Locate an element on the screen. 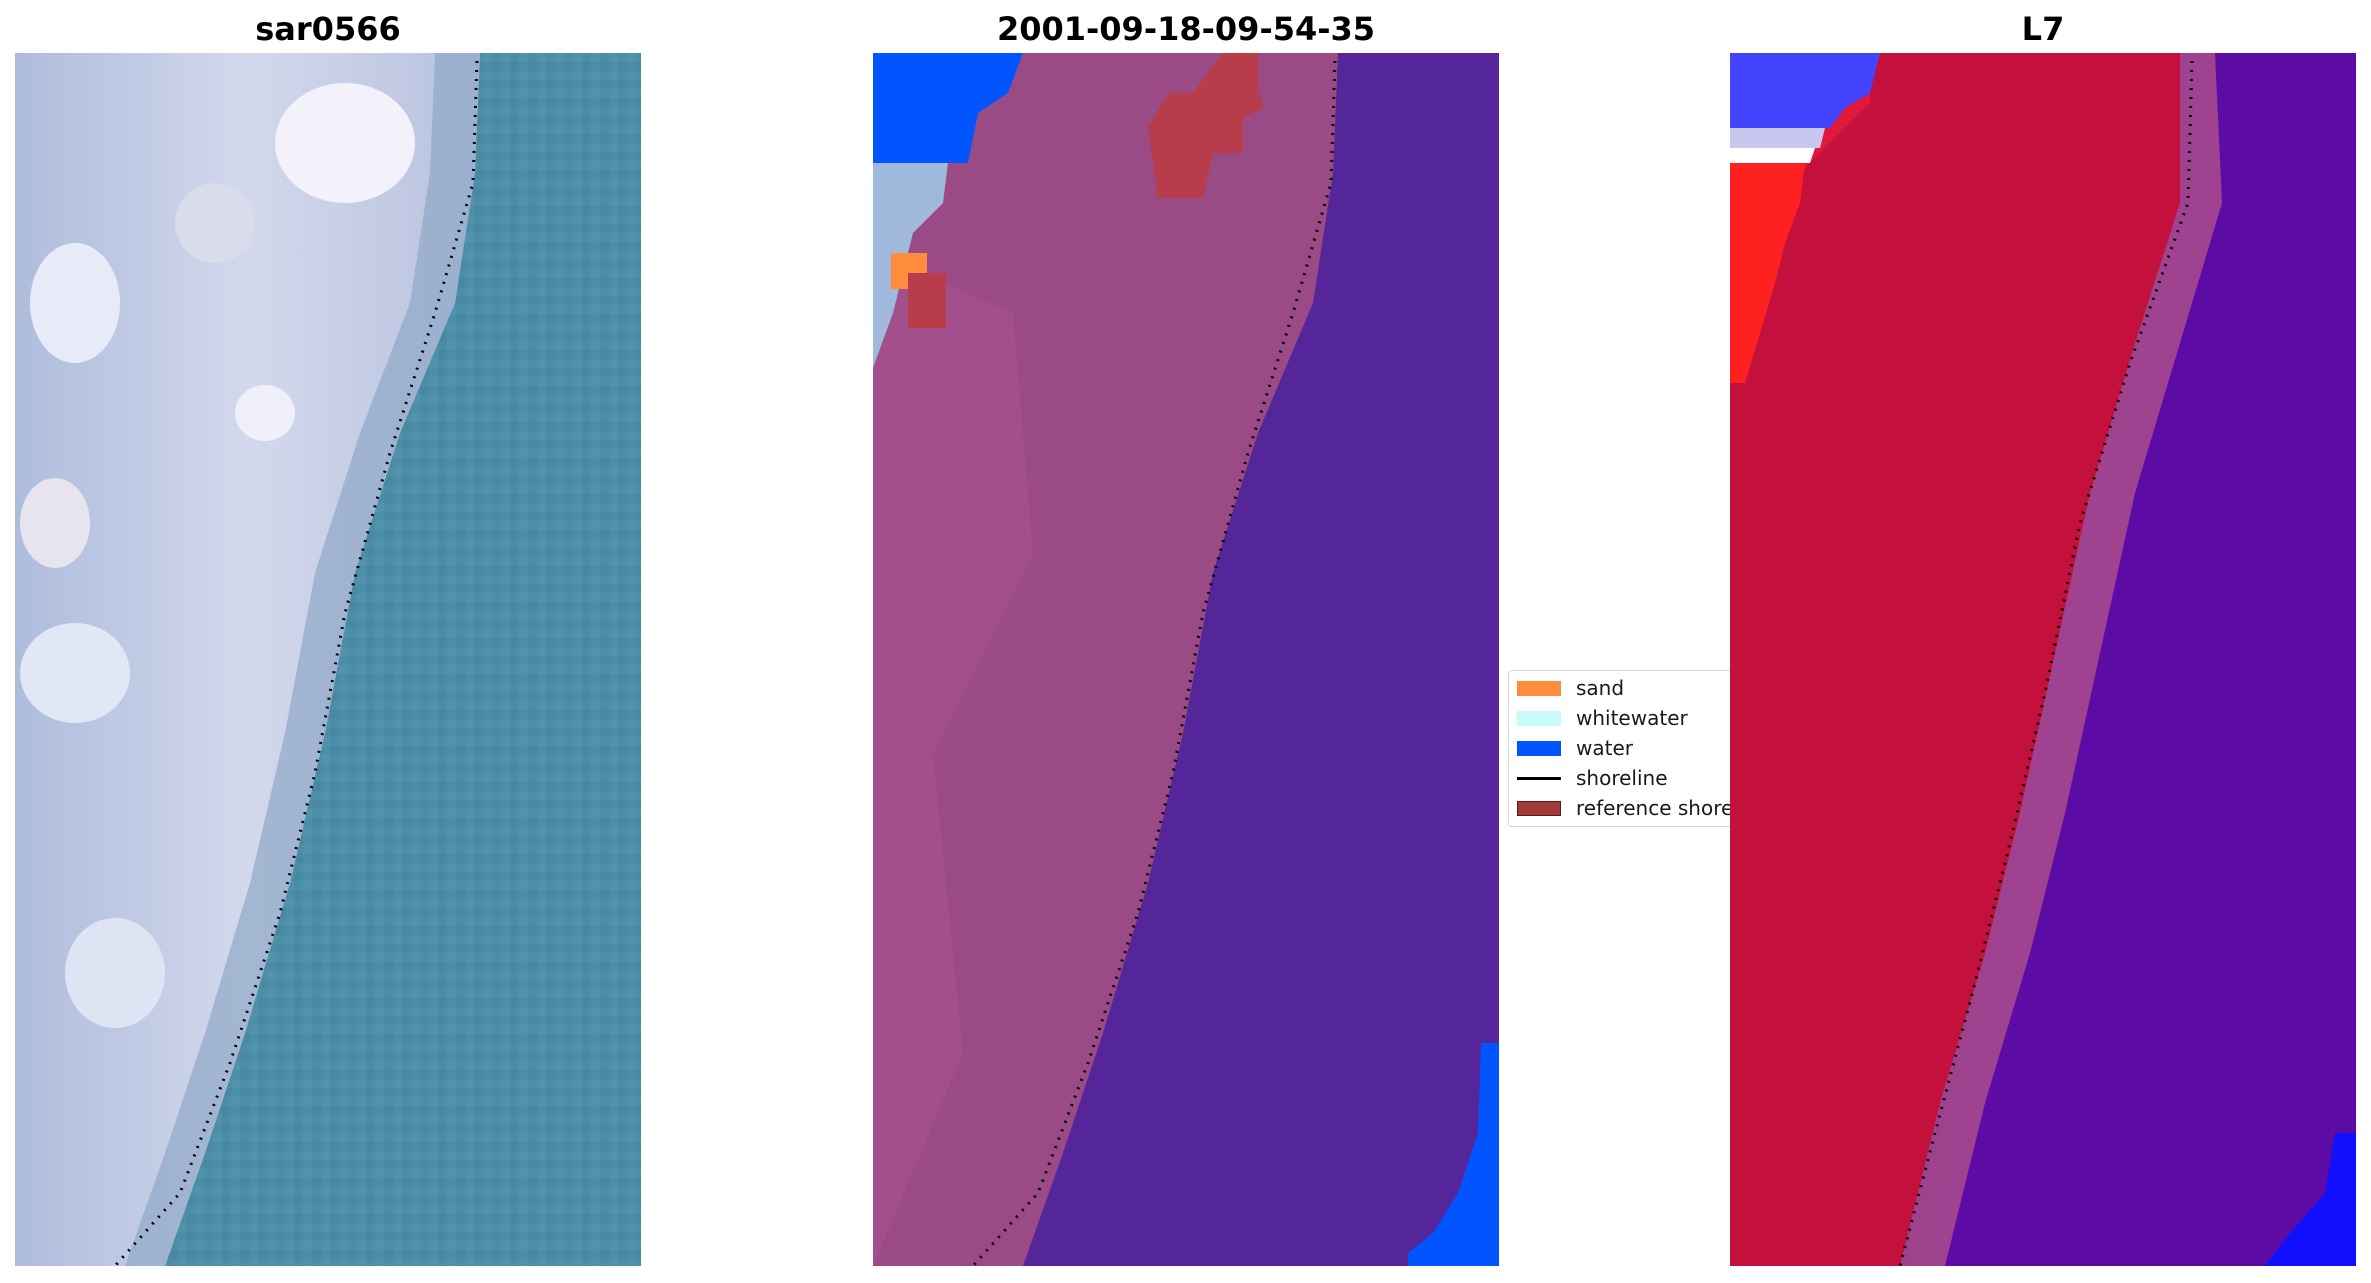 This screenshot has height=1283, width=2371. panel-title: 2001-09-18-09-54-35 is located at coordinates (1186, 29).